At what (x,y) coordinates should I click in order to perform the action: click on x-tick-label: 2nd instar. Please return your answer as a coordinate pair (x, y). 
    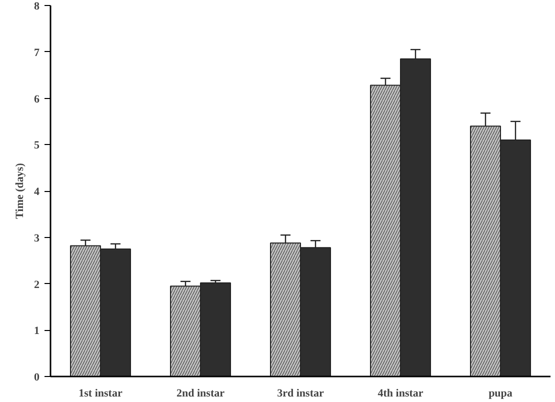
    Looking at the image, I should click on (200, 394).